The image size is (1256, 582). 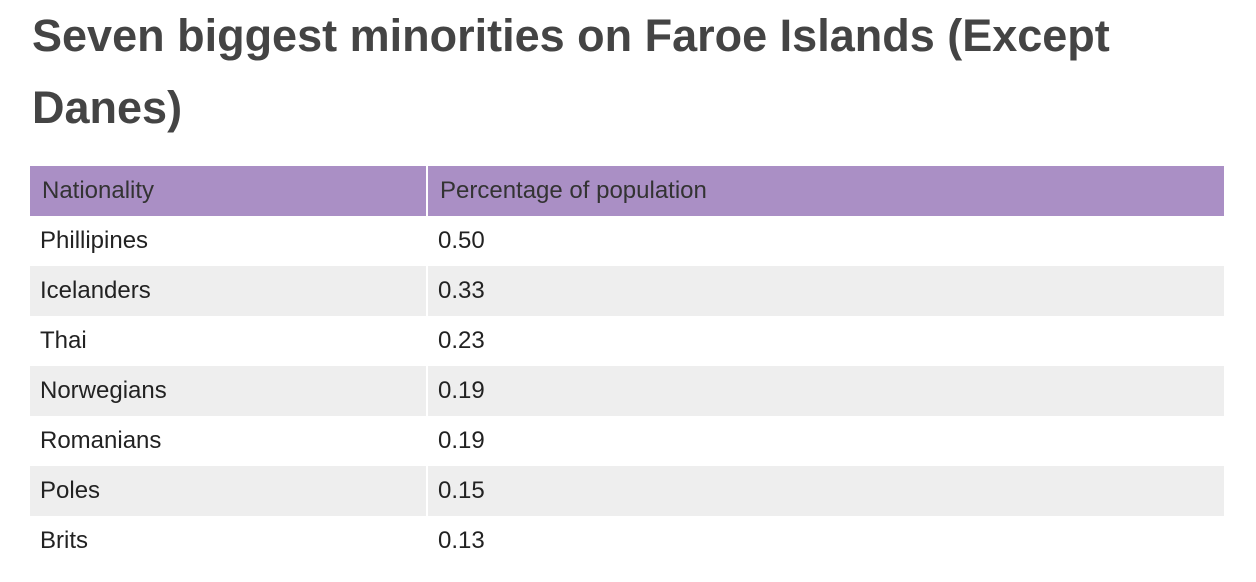 I want to click on table-row: Romanians 0.19, so click(x=627, y=441).